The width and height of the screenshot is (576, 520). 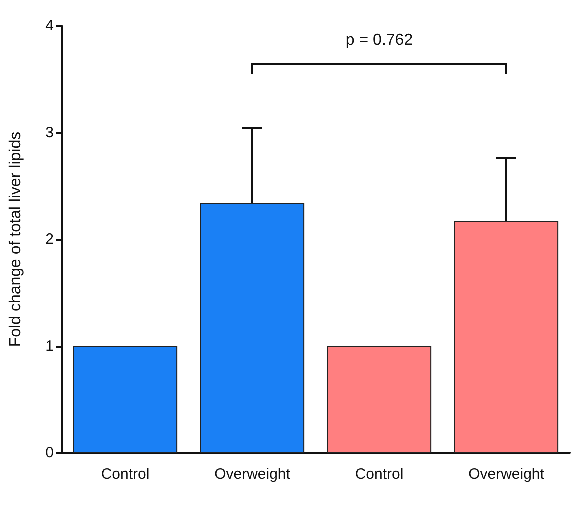 What do you see at coordinates (50, 239) in the screenshot?
I see `y-tick-label: 2` at bounding box center [50, 239].